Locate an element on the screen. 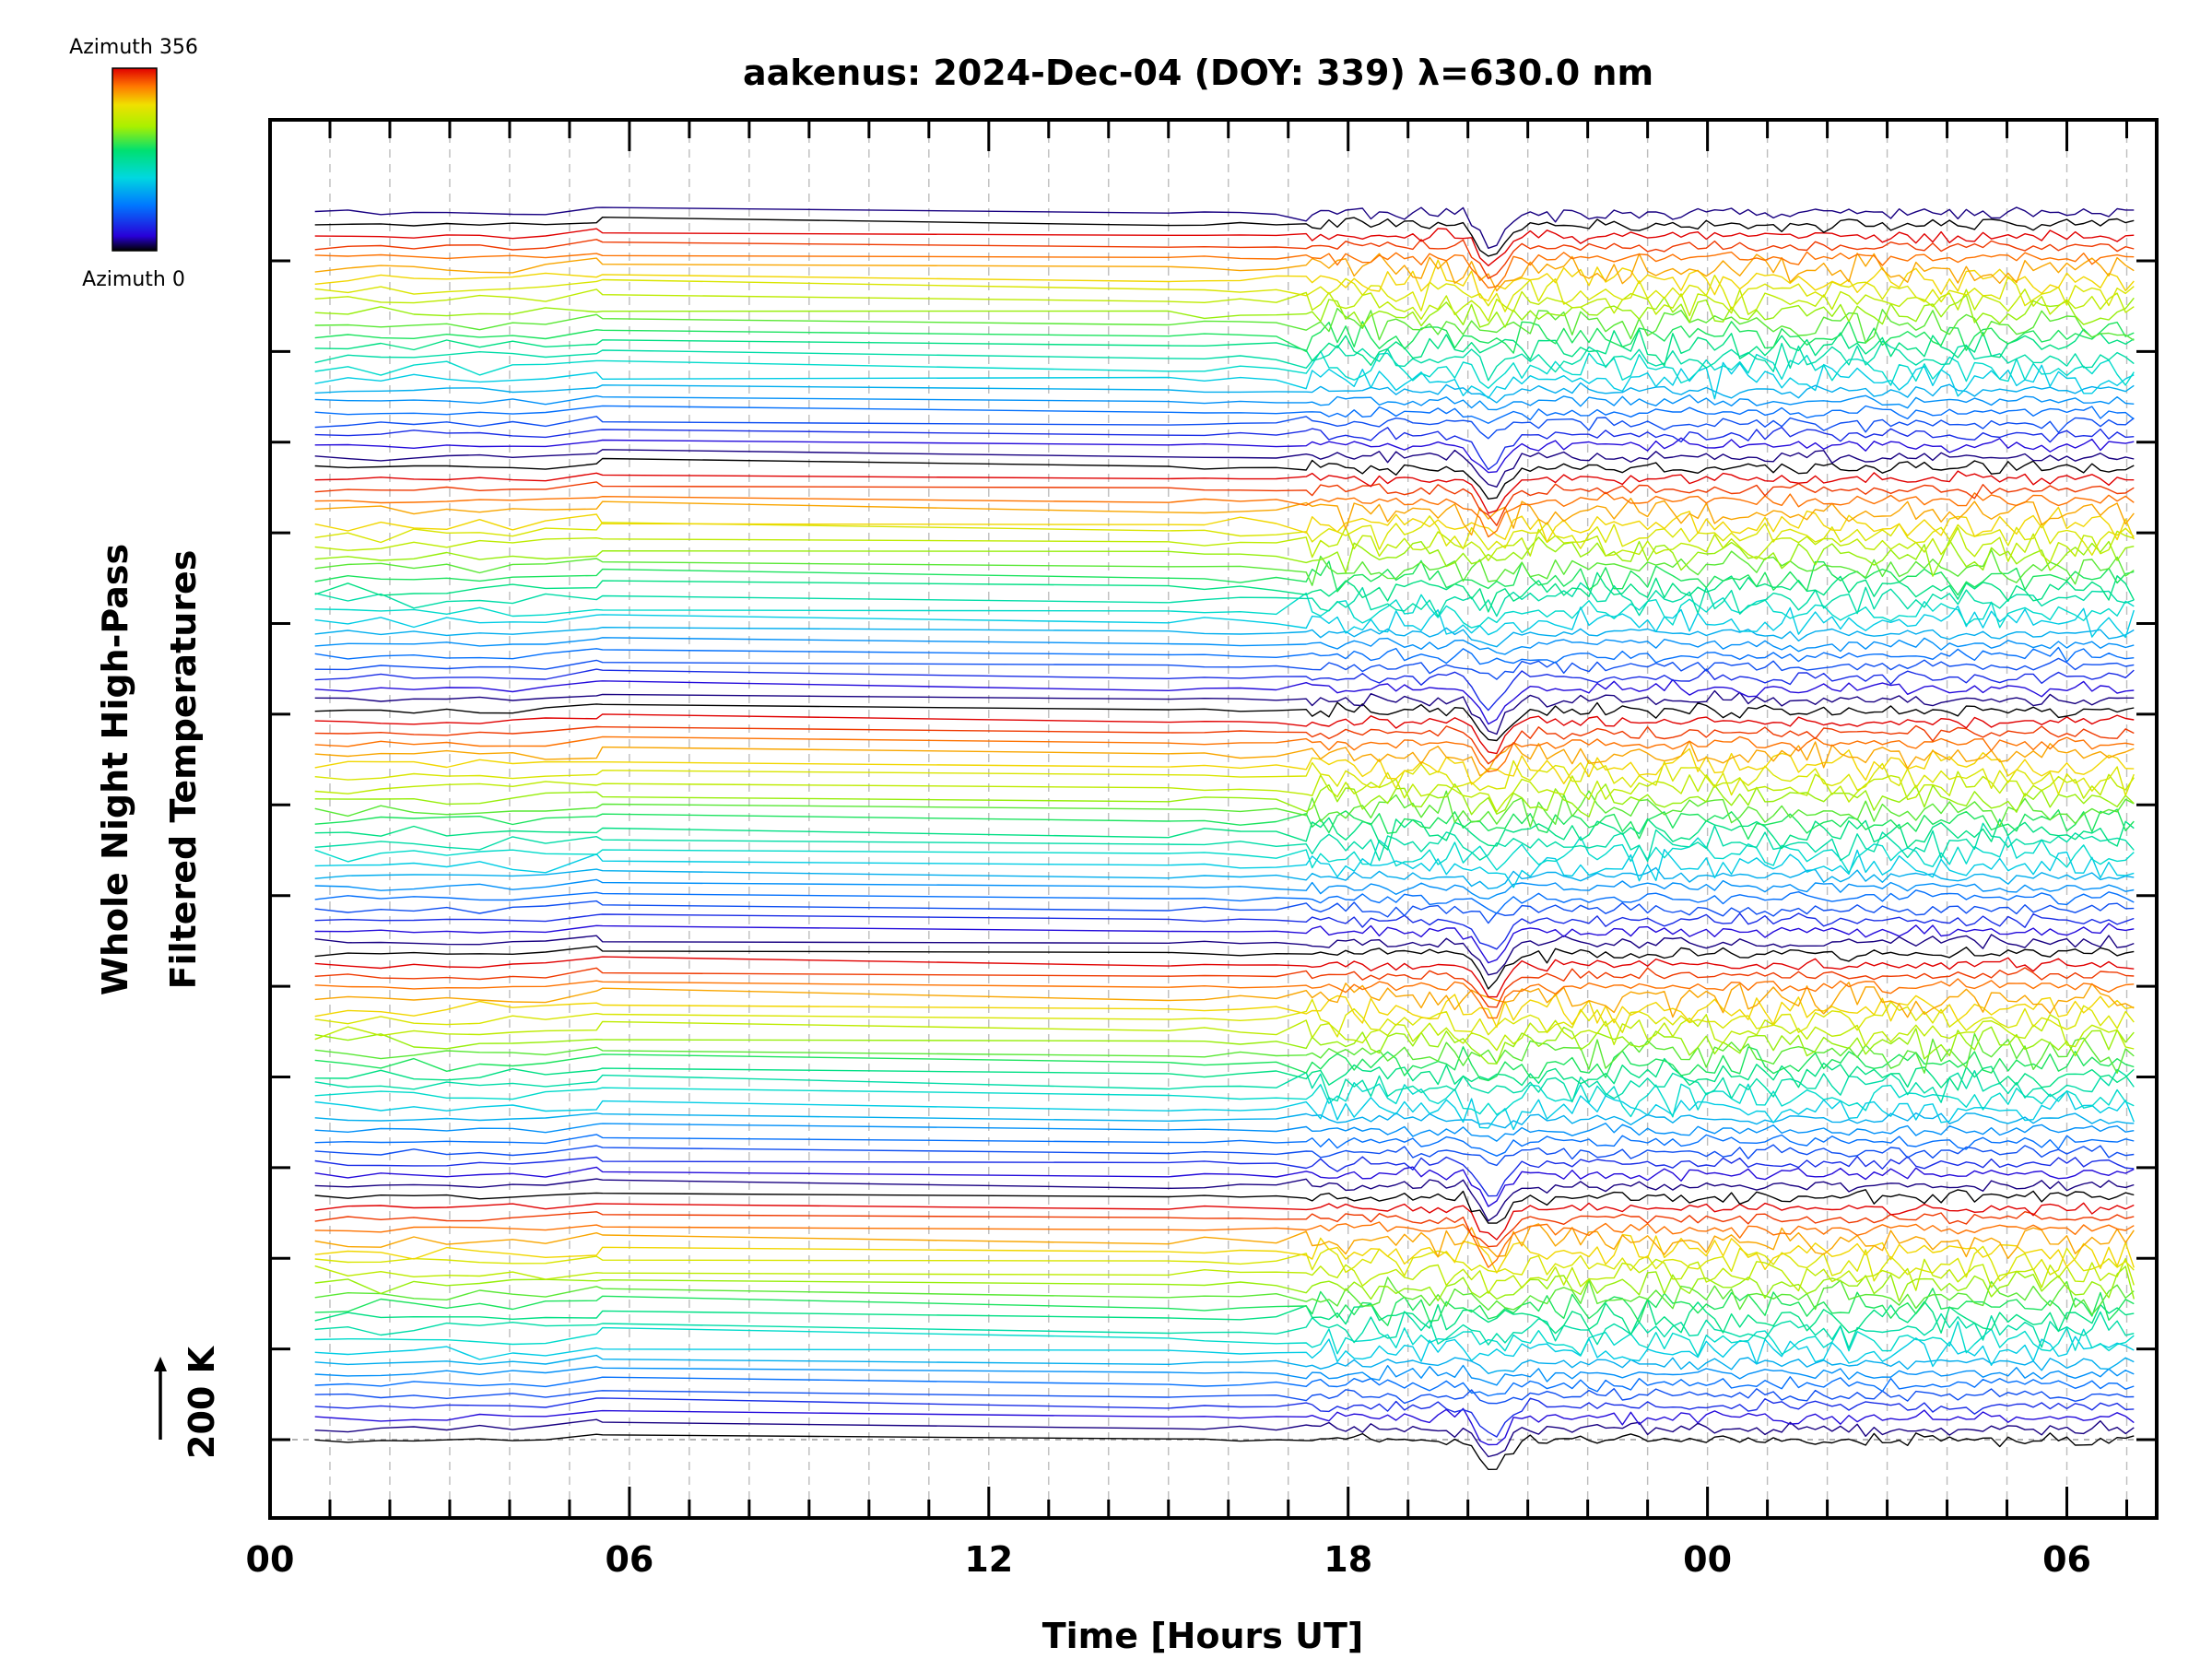  colorbar-max-label: Azimuth 356 is located at coordinates (133, 47).